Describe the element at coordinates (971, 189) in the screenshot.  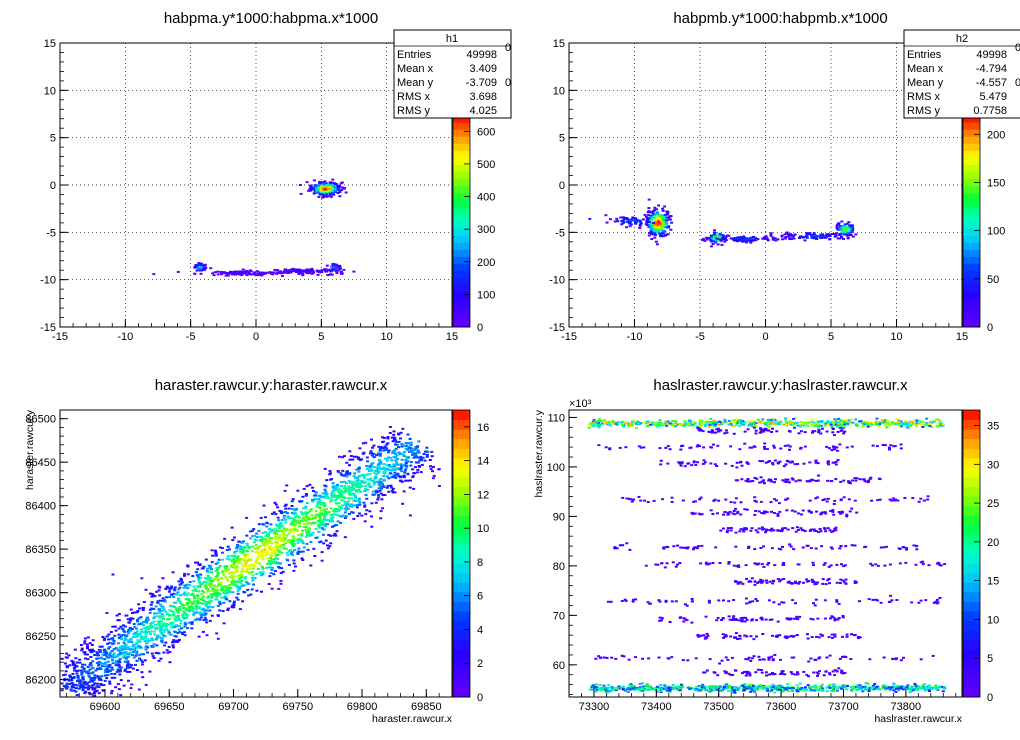
I see `colorbar-segment` at that location.